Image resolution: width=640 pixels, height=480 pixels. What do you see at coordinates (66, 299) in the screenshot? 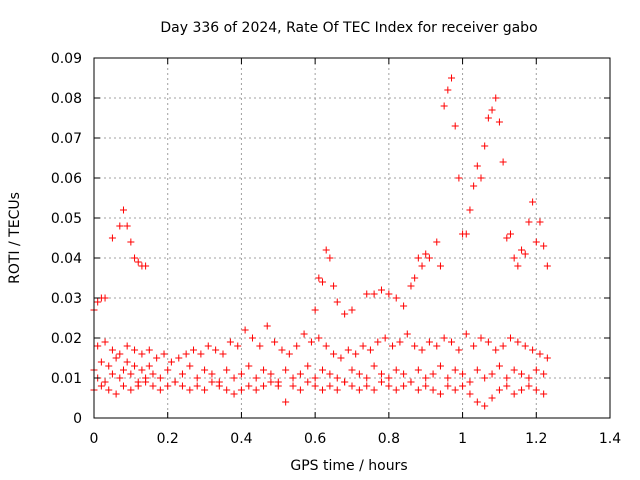
I see `y-tick-label: 0.03` at bounding box center [66, 299].